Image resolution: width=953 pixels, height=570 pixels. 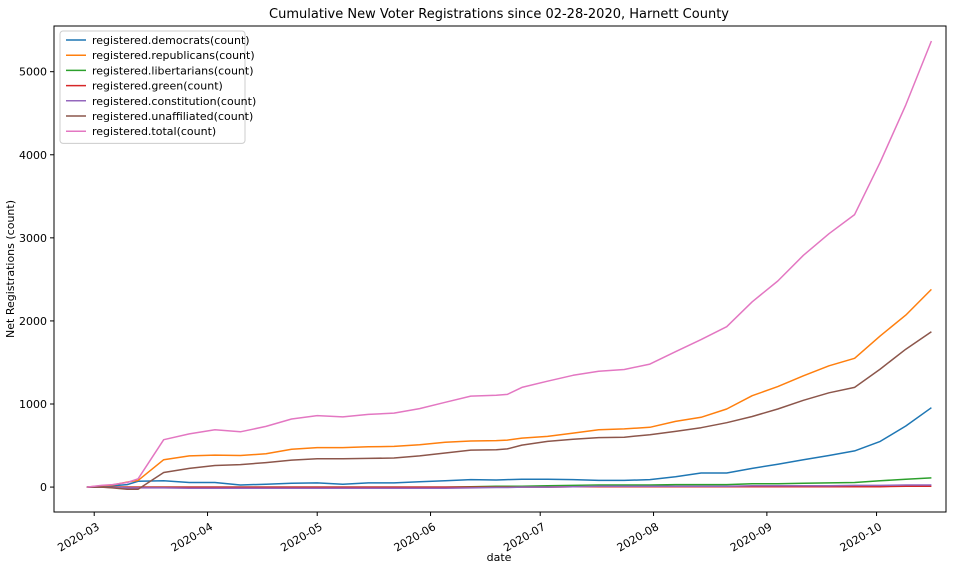 What do you see at coordinates (33, 404) in the screenshot?
I see `y-tick-label: 1000` at bounding box center [33, 404].